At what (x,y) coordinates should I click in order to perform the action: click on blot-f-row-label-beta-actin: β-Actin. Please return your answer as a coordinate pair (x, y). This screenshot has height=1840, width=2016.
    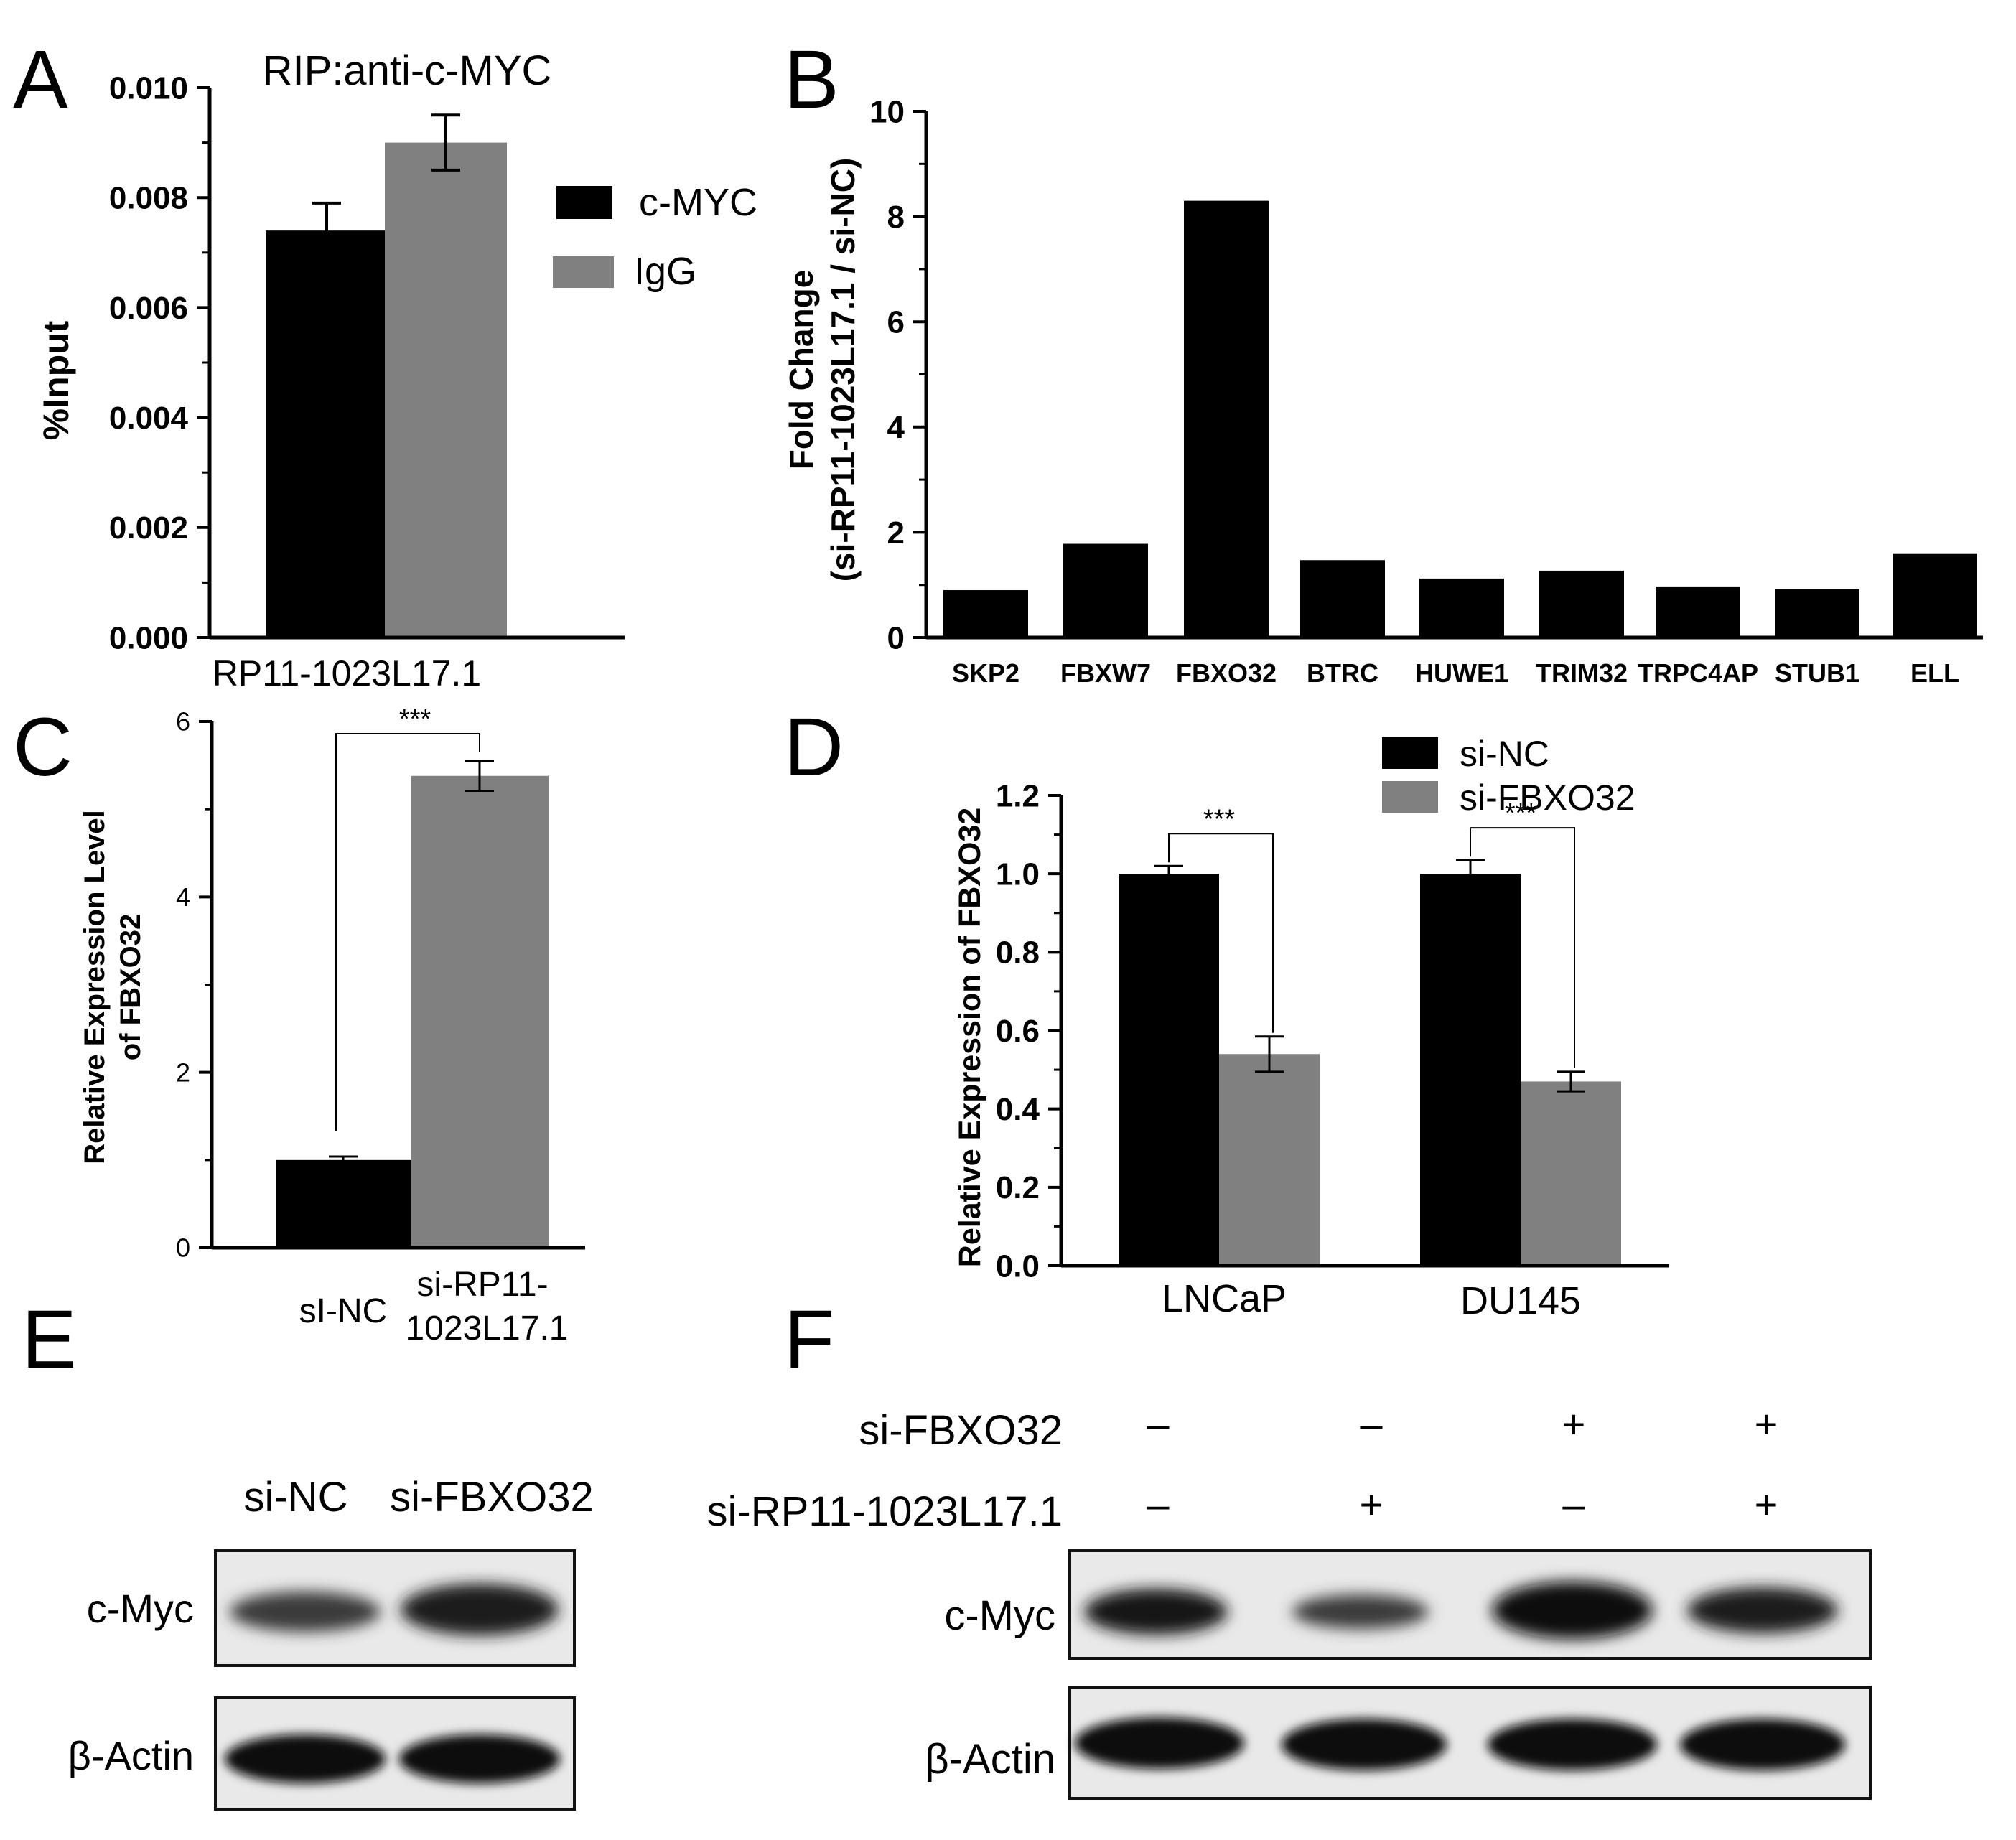
    Looking at the image, I should click on (990, 1759).